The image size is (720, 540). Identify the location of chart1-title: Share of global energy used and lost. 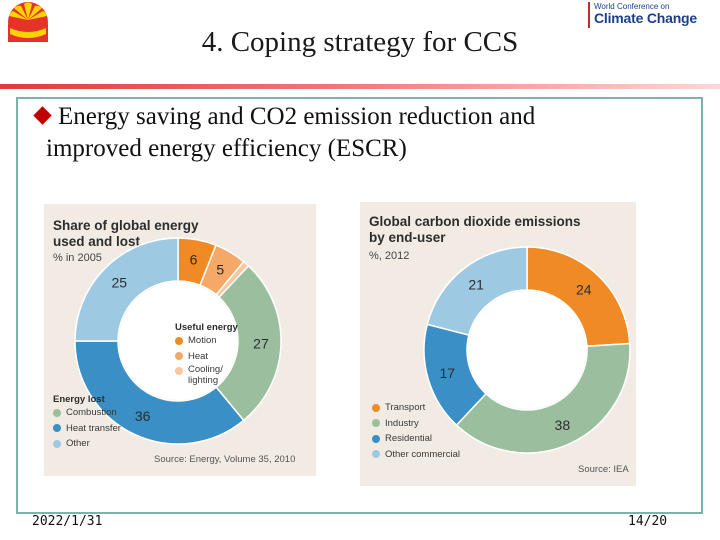
(126, 234).